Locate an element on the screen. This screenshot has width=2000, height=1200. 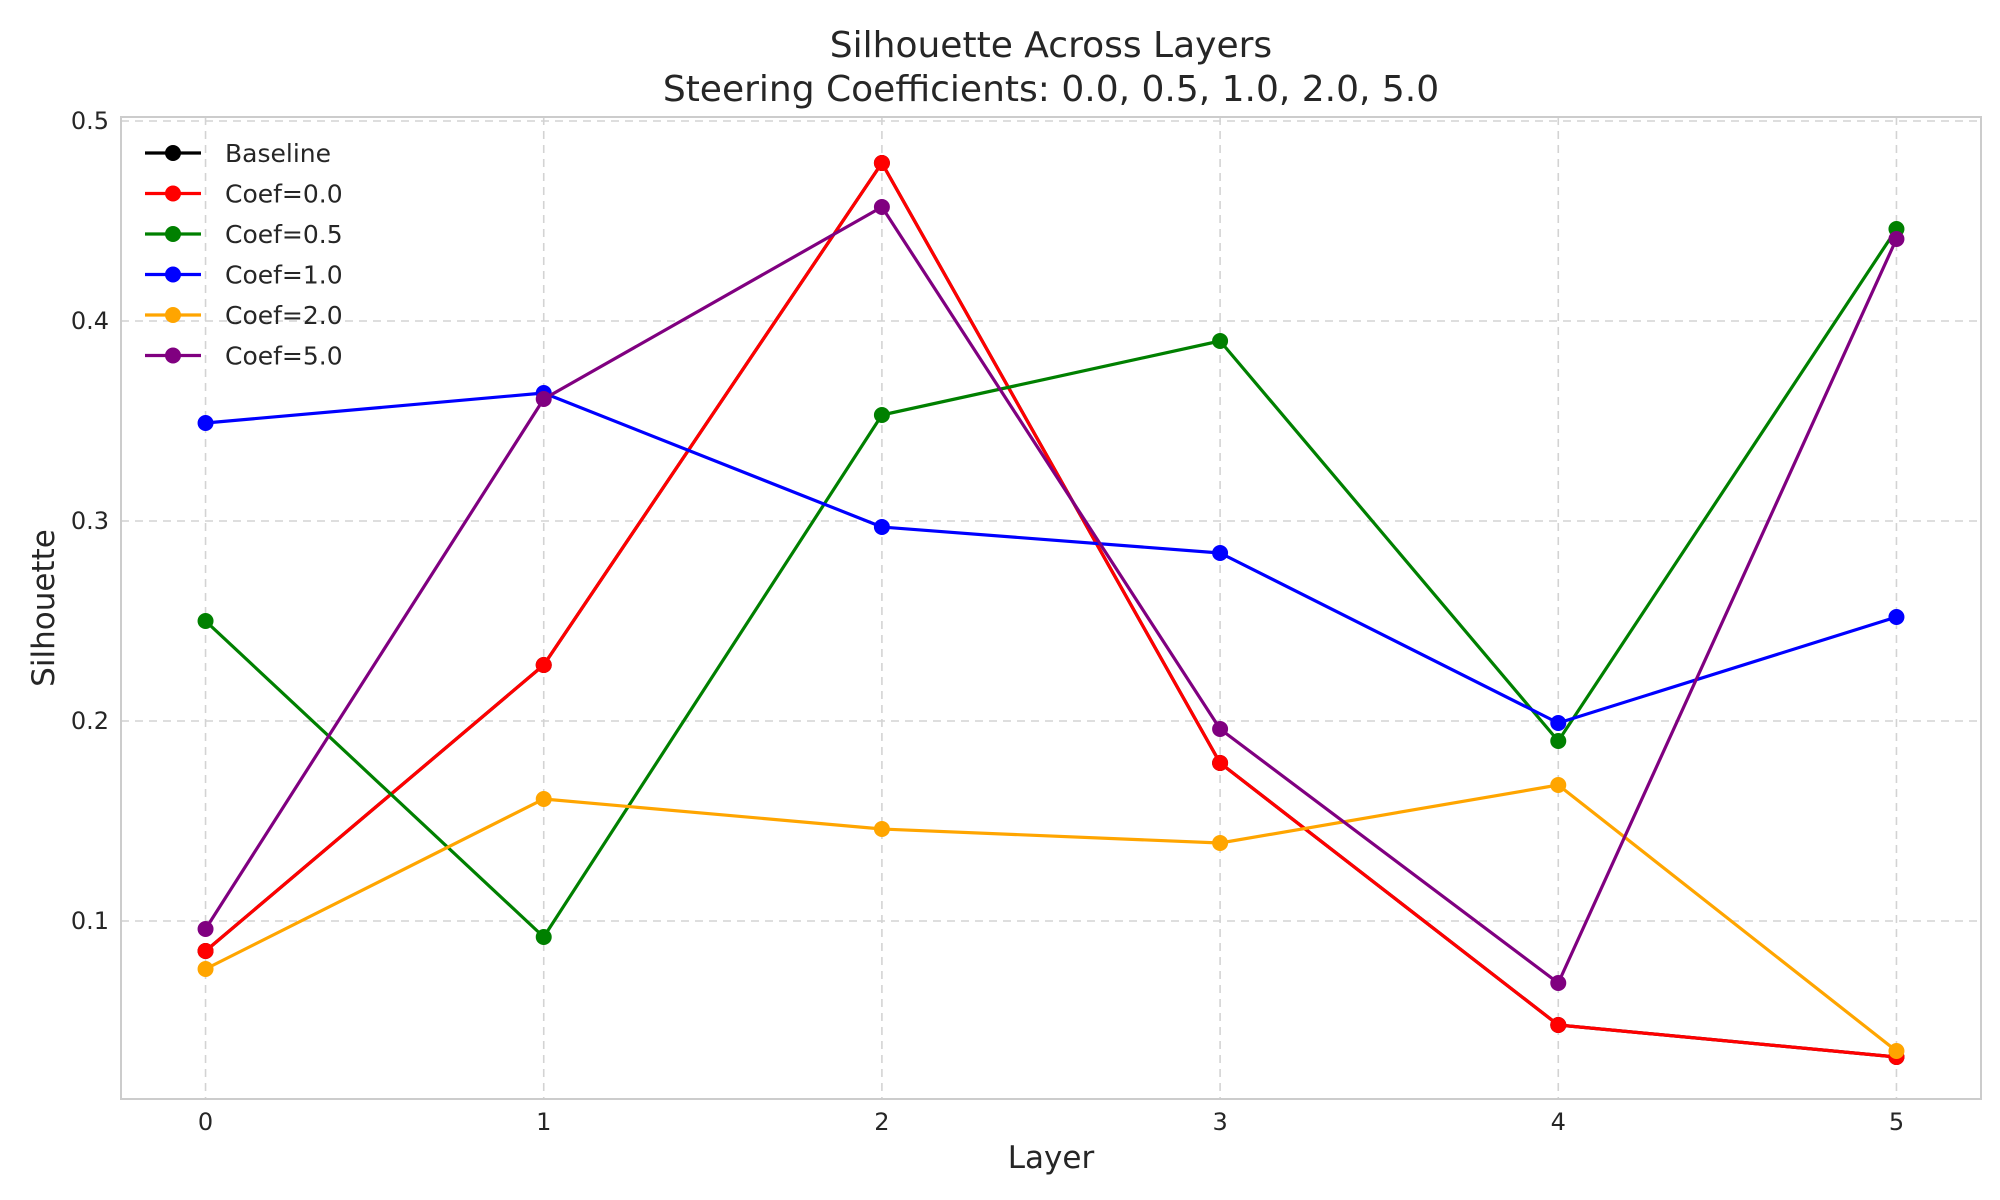
x-tick-label: 1 is located at coordinates (543, 1122).